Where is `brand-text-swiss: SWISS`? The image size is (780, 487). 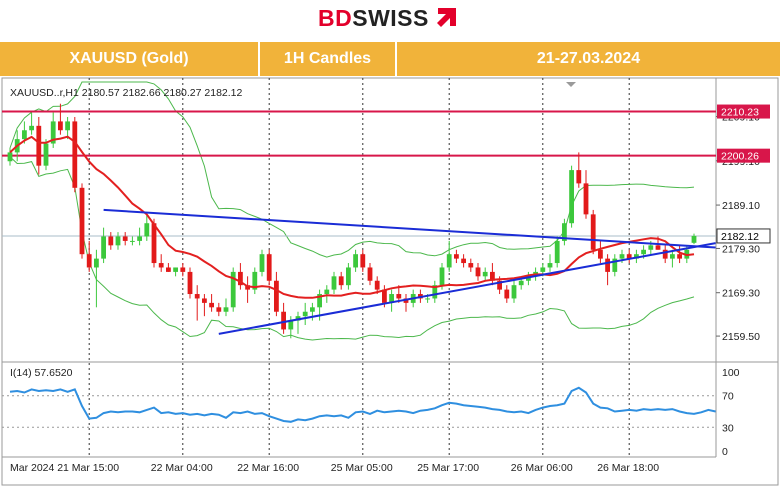
brand-text-swiss: SWISS is located at coordinates (390, 18).